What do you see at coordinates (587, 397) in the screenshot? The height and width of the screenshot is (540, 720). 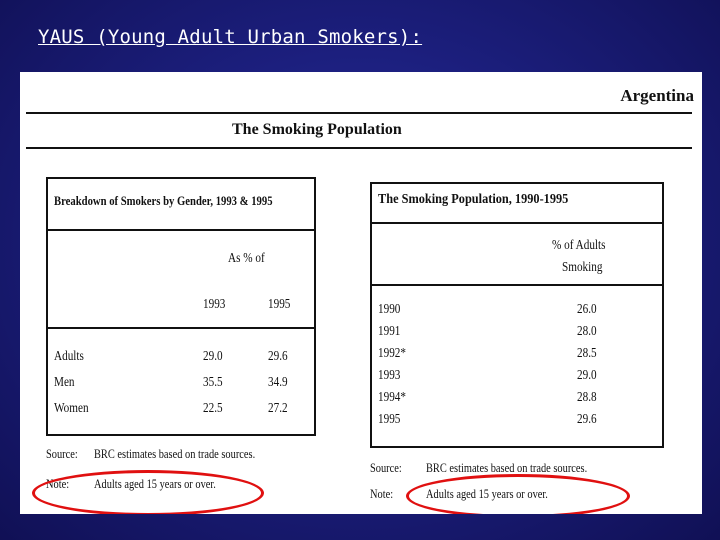 I see `row-value: 28.8` at bounding box center [587, 397].